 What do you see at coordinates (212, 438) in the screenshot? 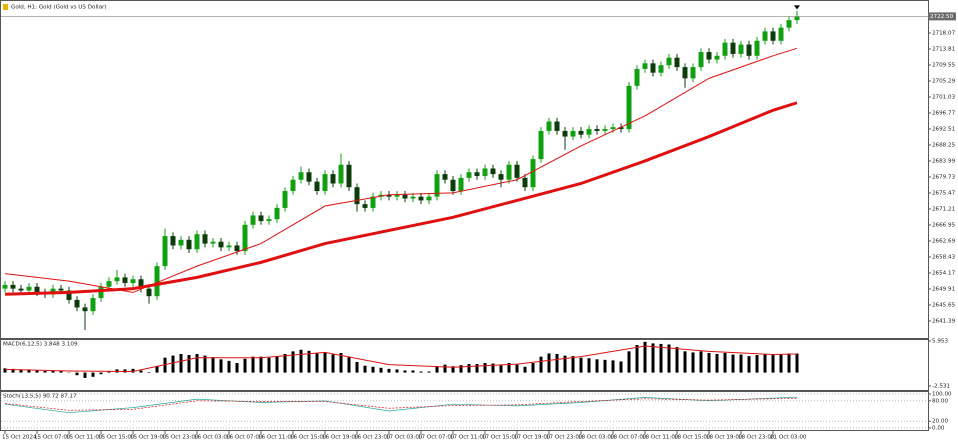
I see `x-tick-label: 16 Oct 03:00` at bounding box center [212, 438].